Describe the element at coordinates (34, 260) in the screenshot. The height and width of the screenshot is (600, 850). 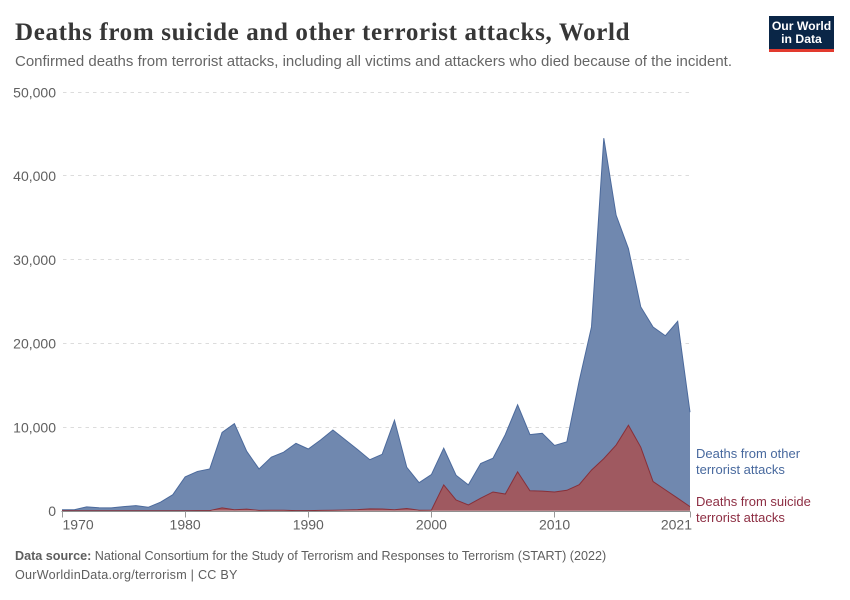
I see `svg-text: 30,000` at that location.